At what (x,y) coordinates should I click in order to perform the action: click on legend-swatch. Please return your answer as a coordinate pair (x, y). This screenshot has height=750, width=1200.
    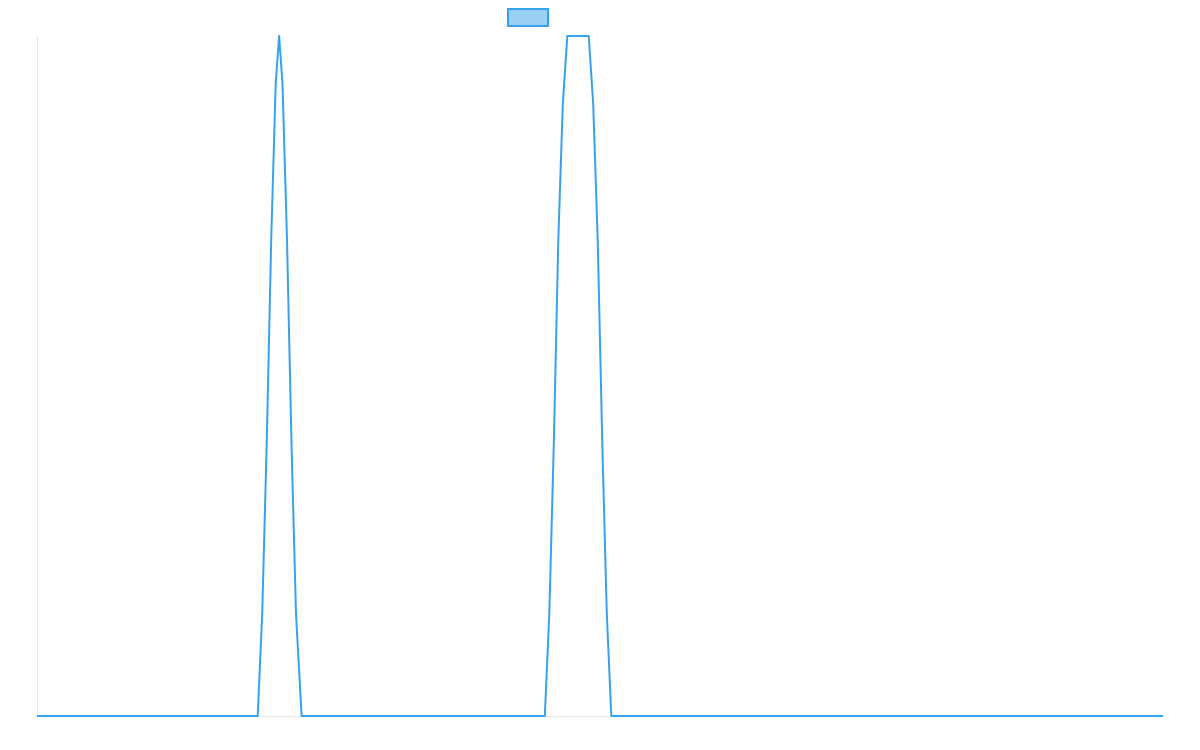
    Looking at the image, I should click on (528, 17).